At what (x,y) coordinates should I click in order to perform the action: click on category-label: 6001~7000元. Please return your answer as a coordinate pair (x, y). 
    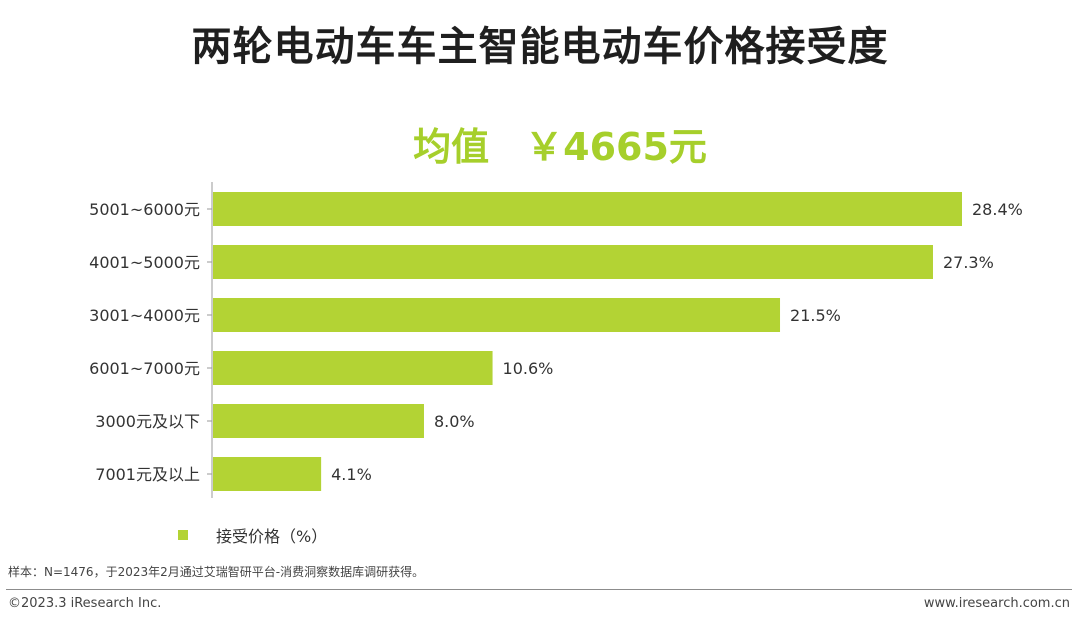
    Looking at the image, I should click on (144, 368).